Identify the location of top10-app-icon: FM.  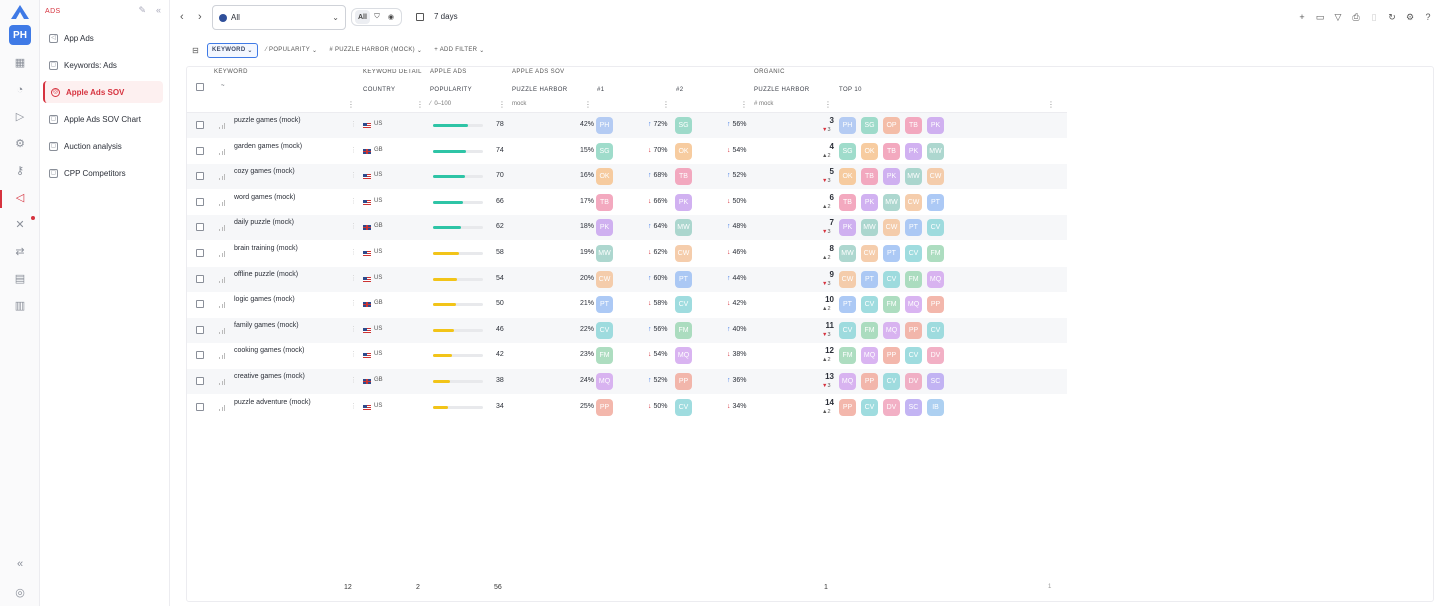
(891, 305).